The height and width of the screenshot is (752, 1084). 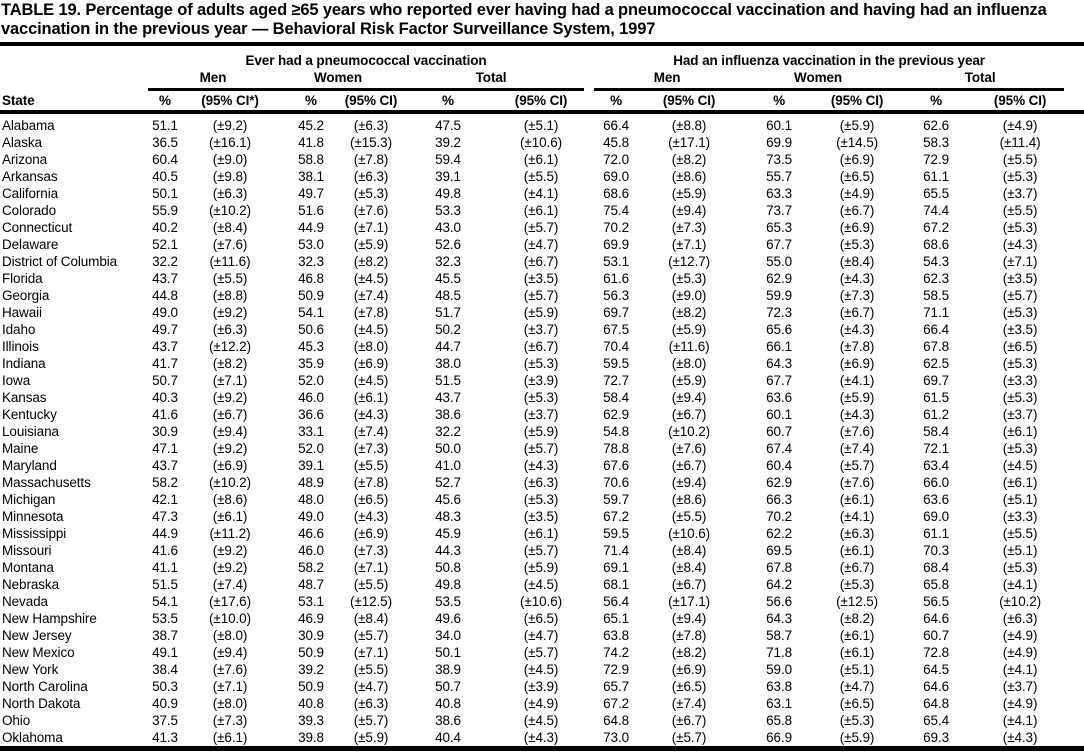 I want to click on ci-value: (±8.2), so click(x=857, y=618).